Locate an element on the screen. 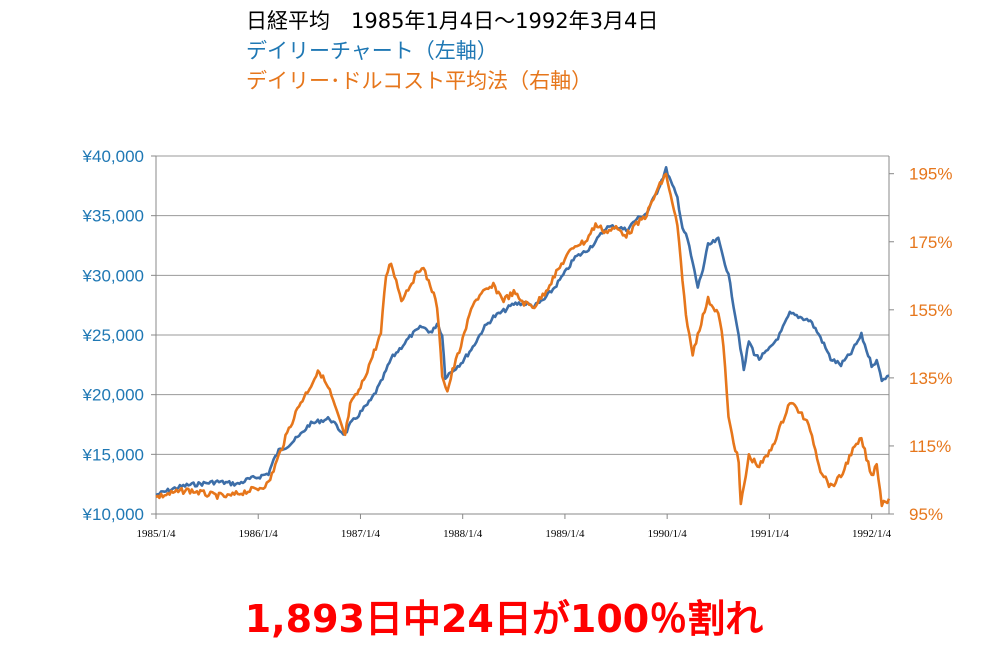 This screenshot has height=669, width=1008. left-tick-label: ¥15,000 is located at coordinates (113, 454).